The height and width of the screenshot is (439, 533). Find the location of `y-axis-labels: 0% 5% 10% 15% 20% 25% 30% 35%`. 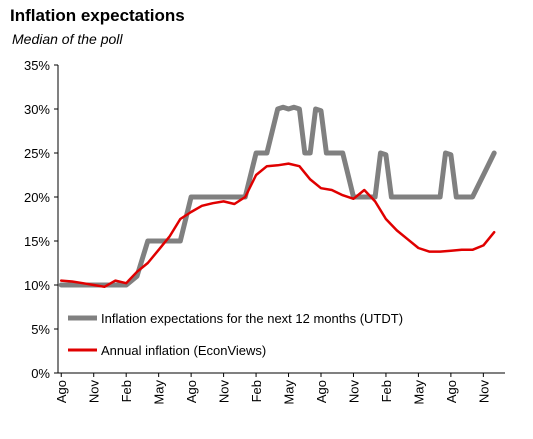

y-axis-labels: 0% 5% 10% 15% 20% 25% 30% 35% is located at coordinates (37, 219).